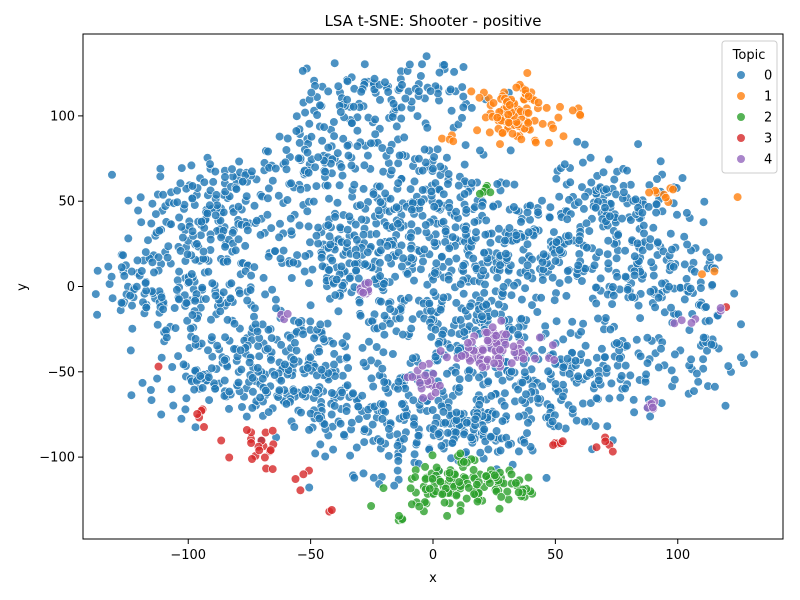 The image size is (800, 600). Describe the element at coordinates (433, 578) in the screenshot. I see `x-axis-label: x` at that location.